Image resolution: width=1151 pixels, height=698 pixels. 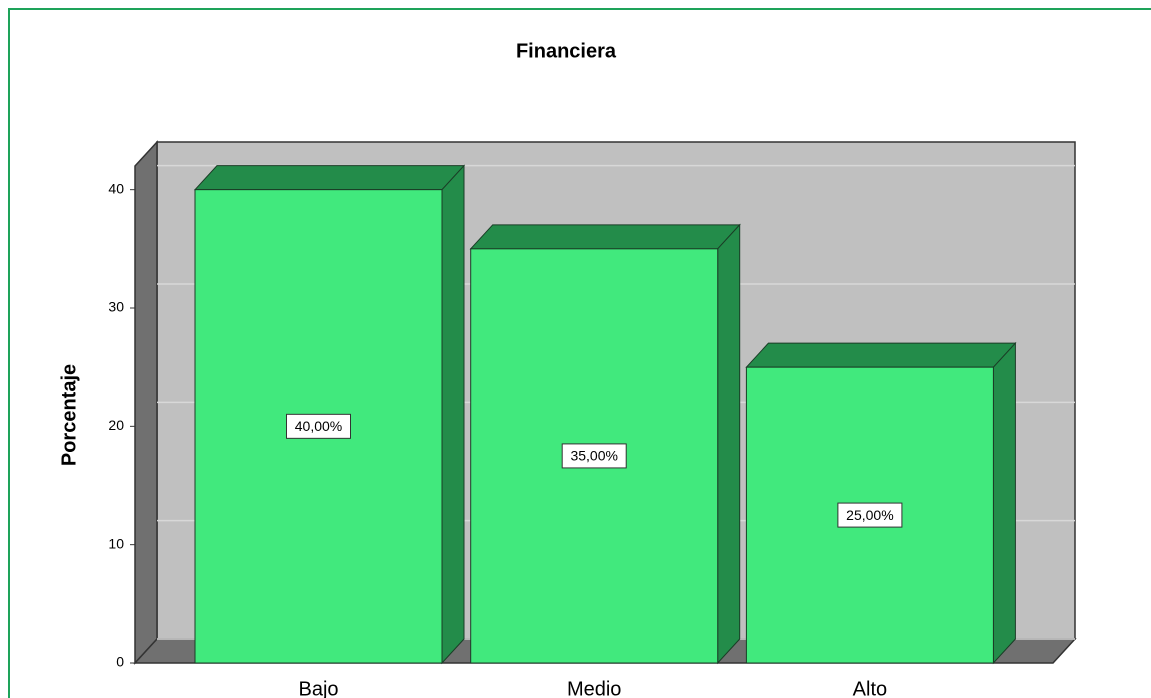 What do you see at coordinates (116, 188) in the screenshot?
I see `y-tick-label: 40` at bounding box center [116, 188].